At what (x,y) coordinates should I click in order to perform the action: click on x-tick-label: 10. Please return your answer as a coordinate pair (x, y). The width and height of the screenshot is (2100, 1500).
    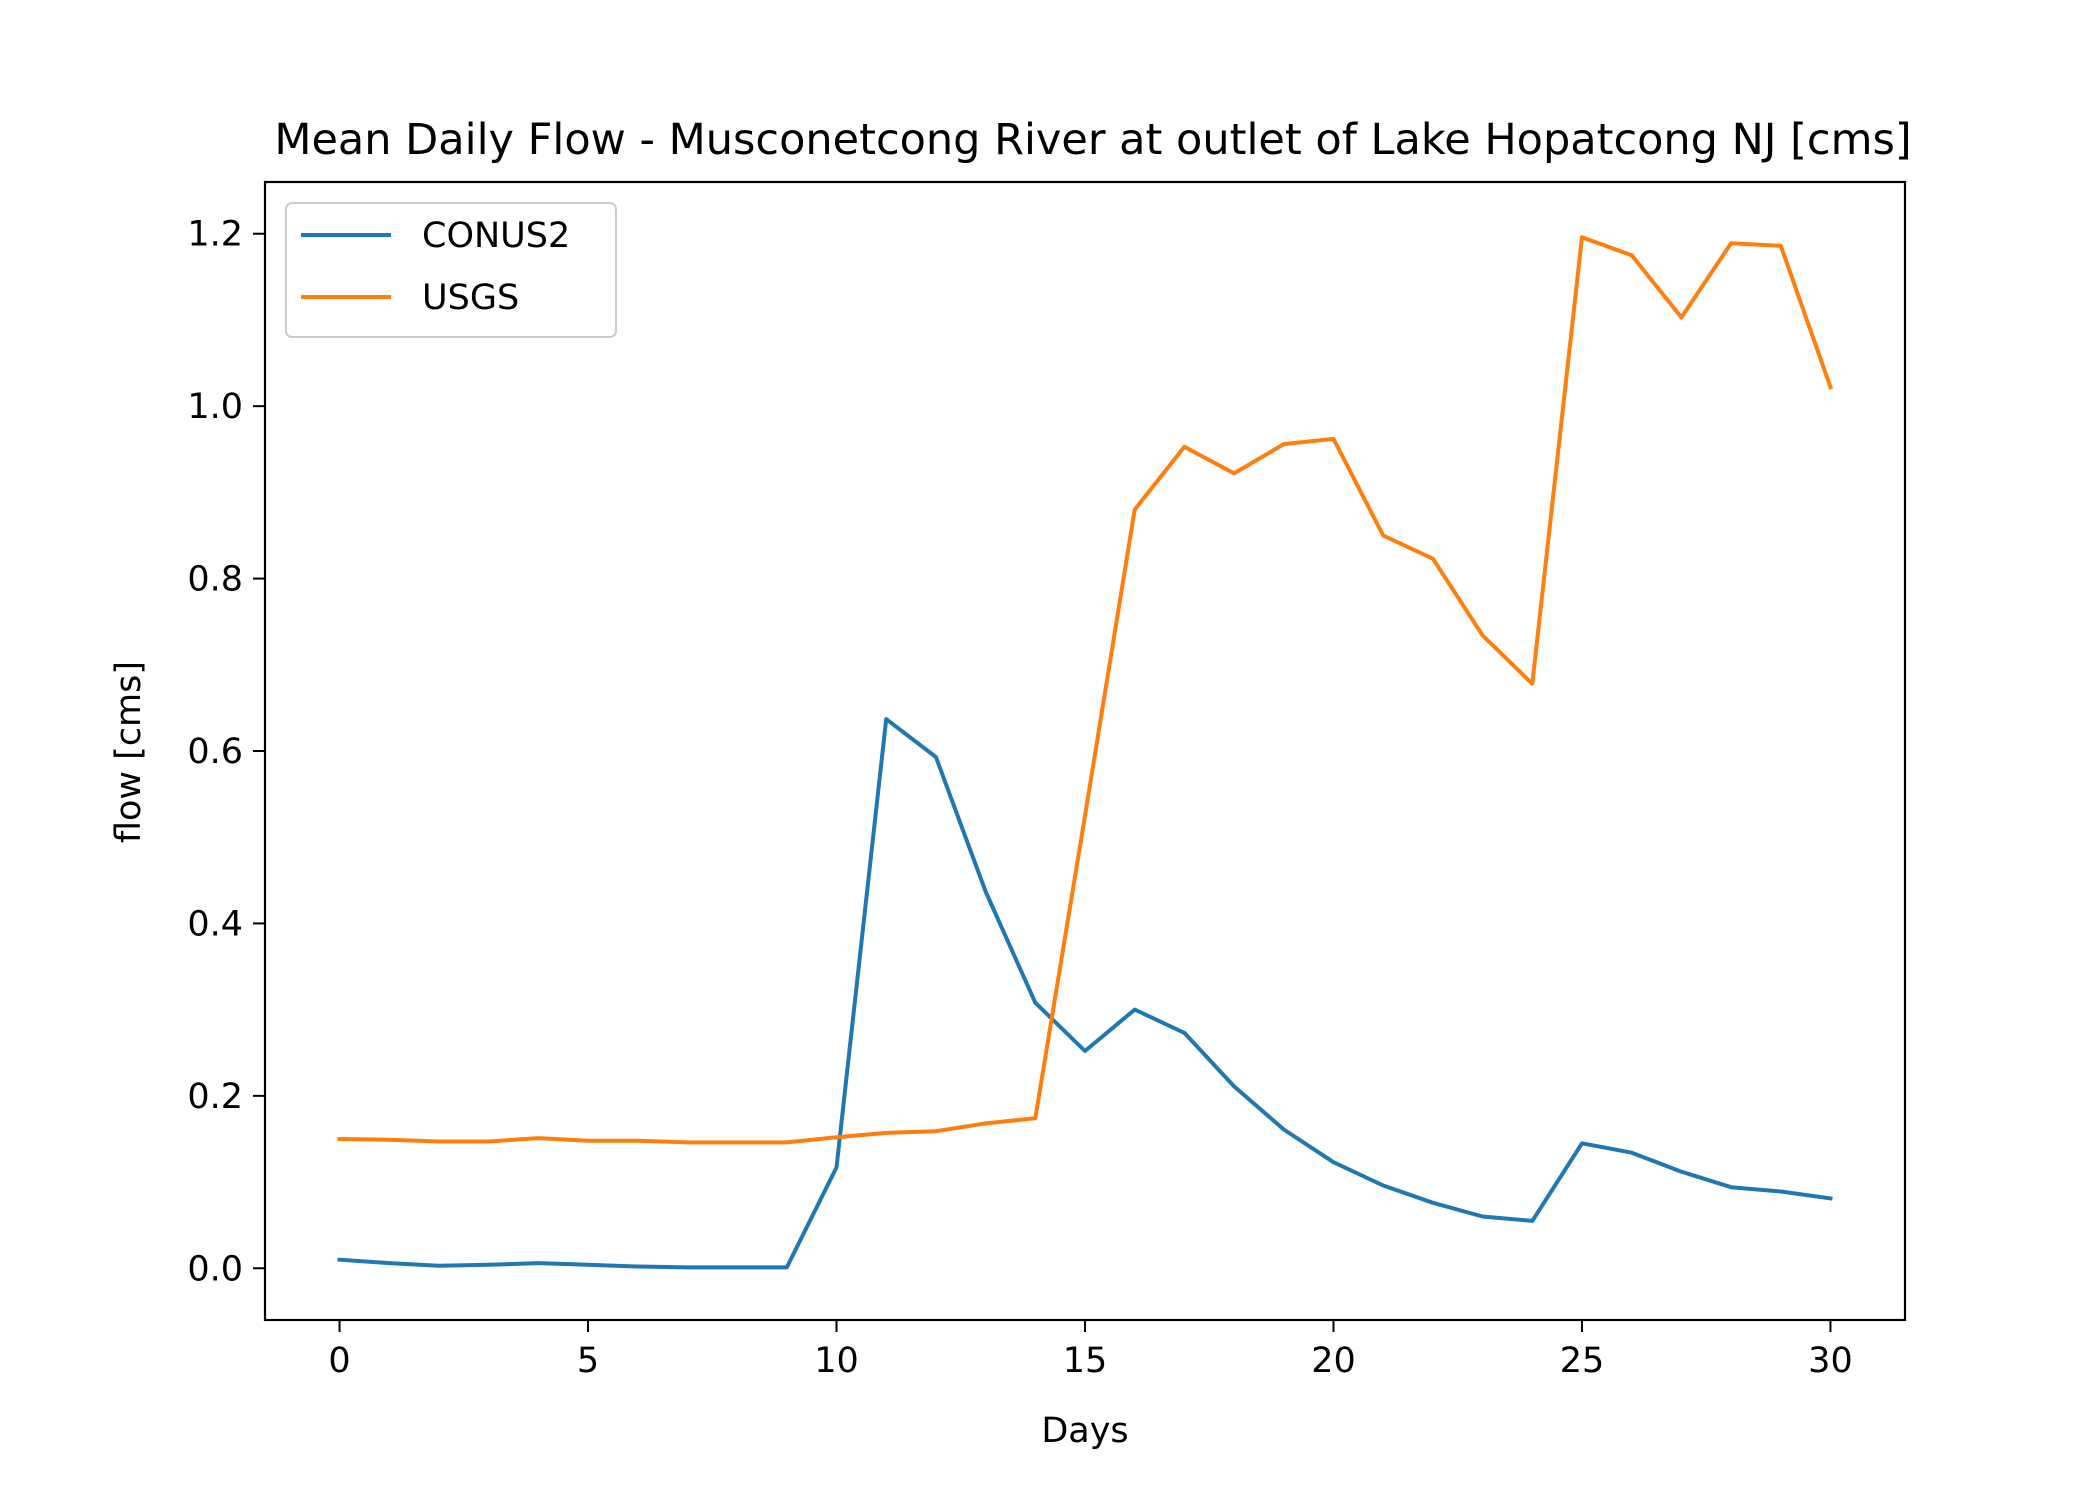
    Looking at the image, I should click on (836, 1361).